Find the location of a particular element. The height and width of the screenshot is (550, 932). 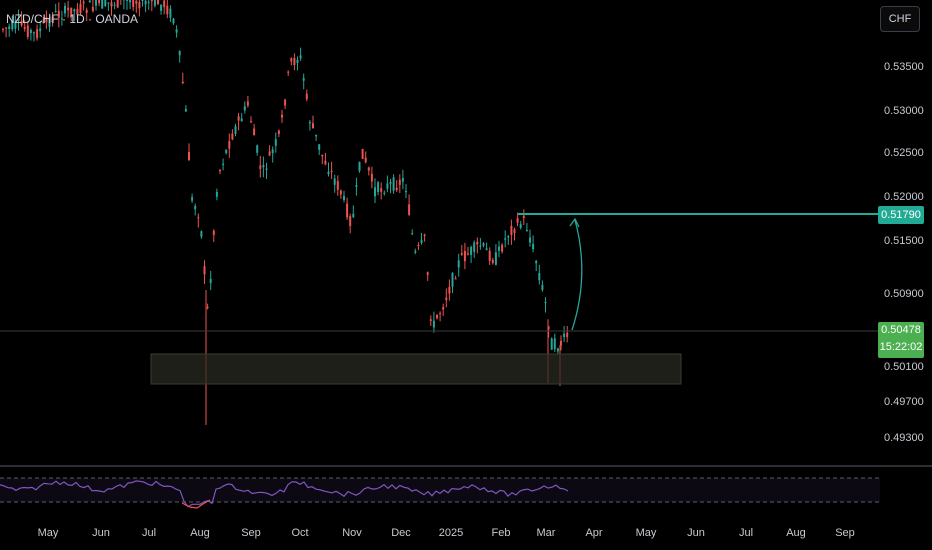

candle-countdown: 15:22:02 is located at coordinates (901, 347).